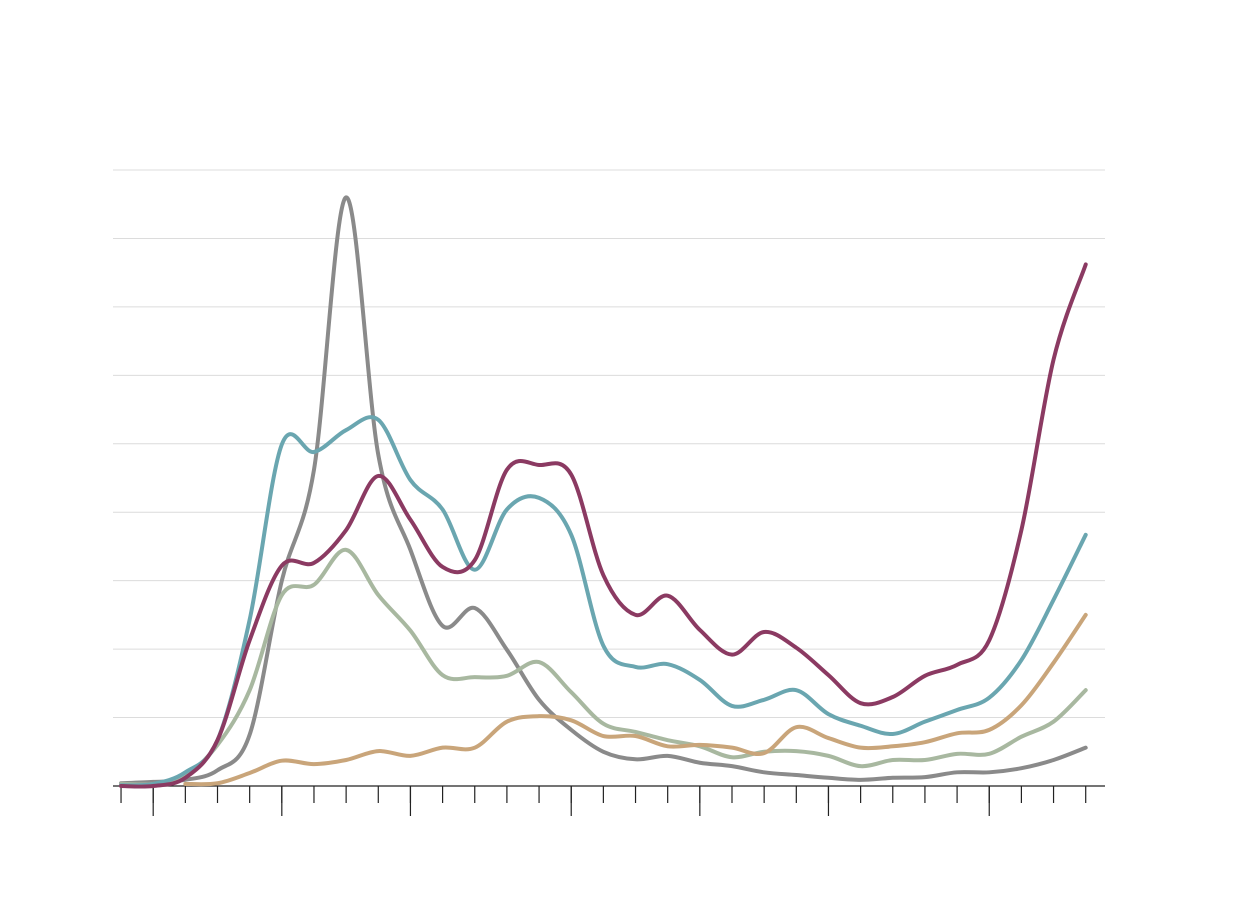 The height and width of the screenshot is (910, 1240). What do you see at coordinates (635, 699) in the screenshot?
I see `line-series` at bounding box center [635, 699].